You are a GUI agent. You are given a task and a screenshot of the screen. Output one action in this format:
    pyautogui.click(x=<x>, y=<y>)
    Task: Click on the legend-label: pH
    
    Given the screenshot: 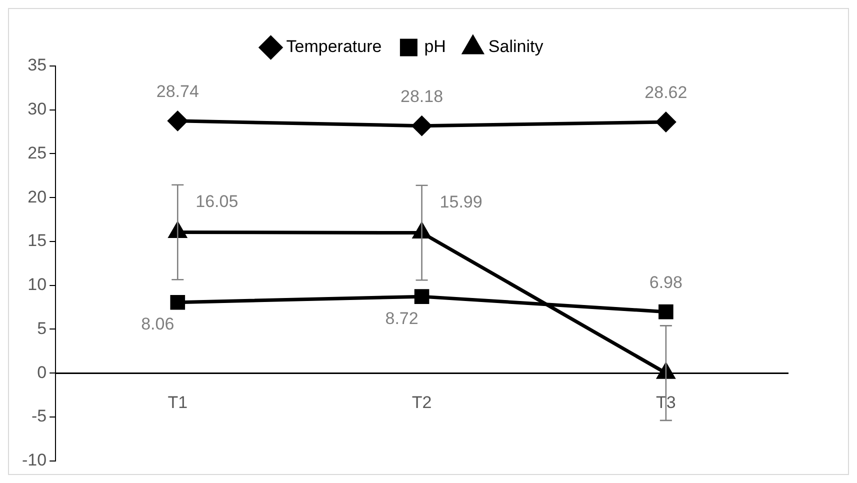 What is the action you would take?
    pyautogui.click(x=435, y=46)
    